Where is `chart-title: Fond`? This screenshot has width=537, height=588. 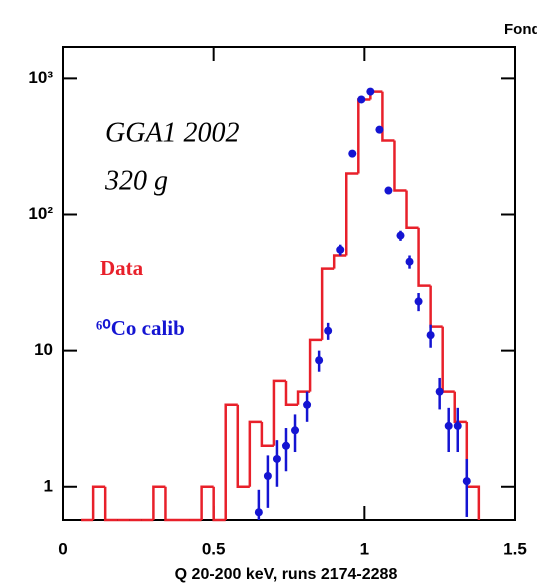
chart-title: Fond is located at coordinates (520, 29).